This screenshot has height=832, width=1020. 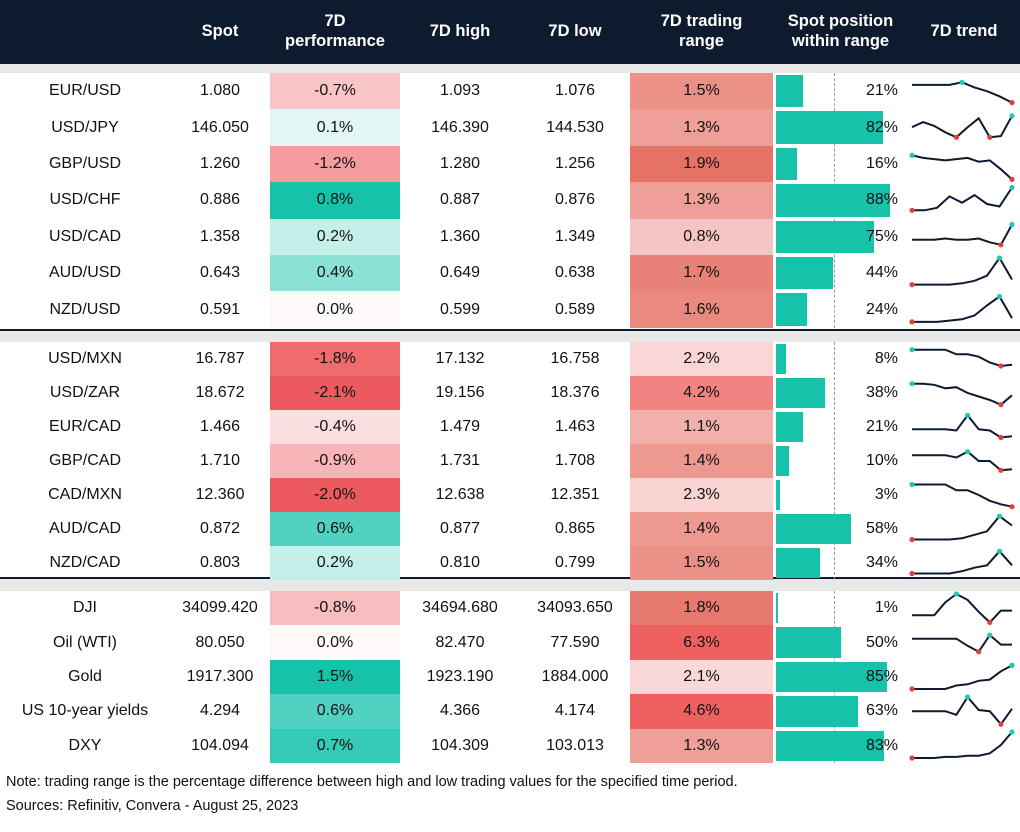 I want to click on position-percent: 58%, so click(x=881, y=528).